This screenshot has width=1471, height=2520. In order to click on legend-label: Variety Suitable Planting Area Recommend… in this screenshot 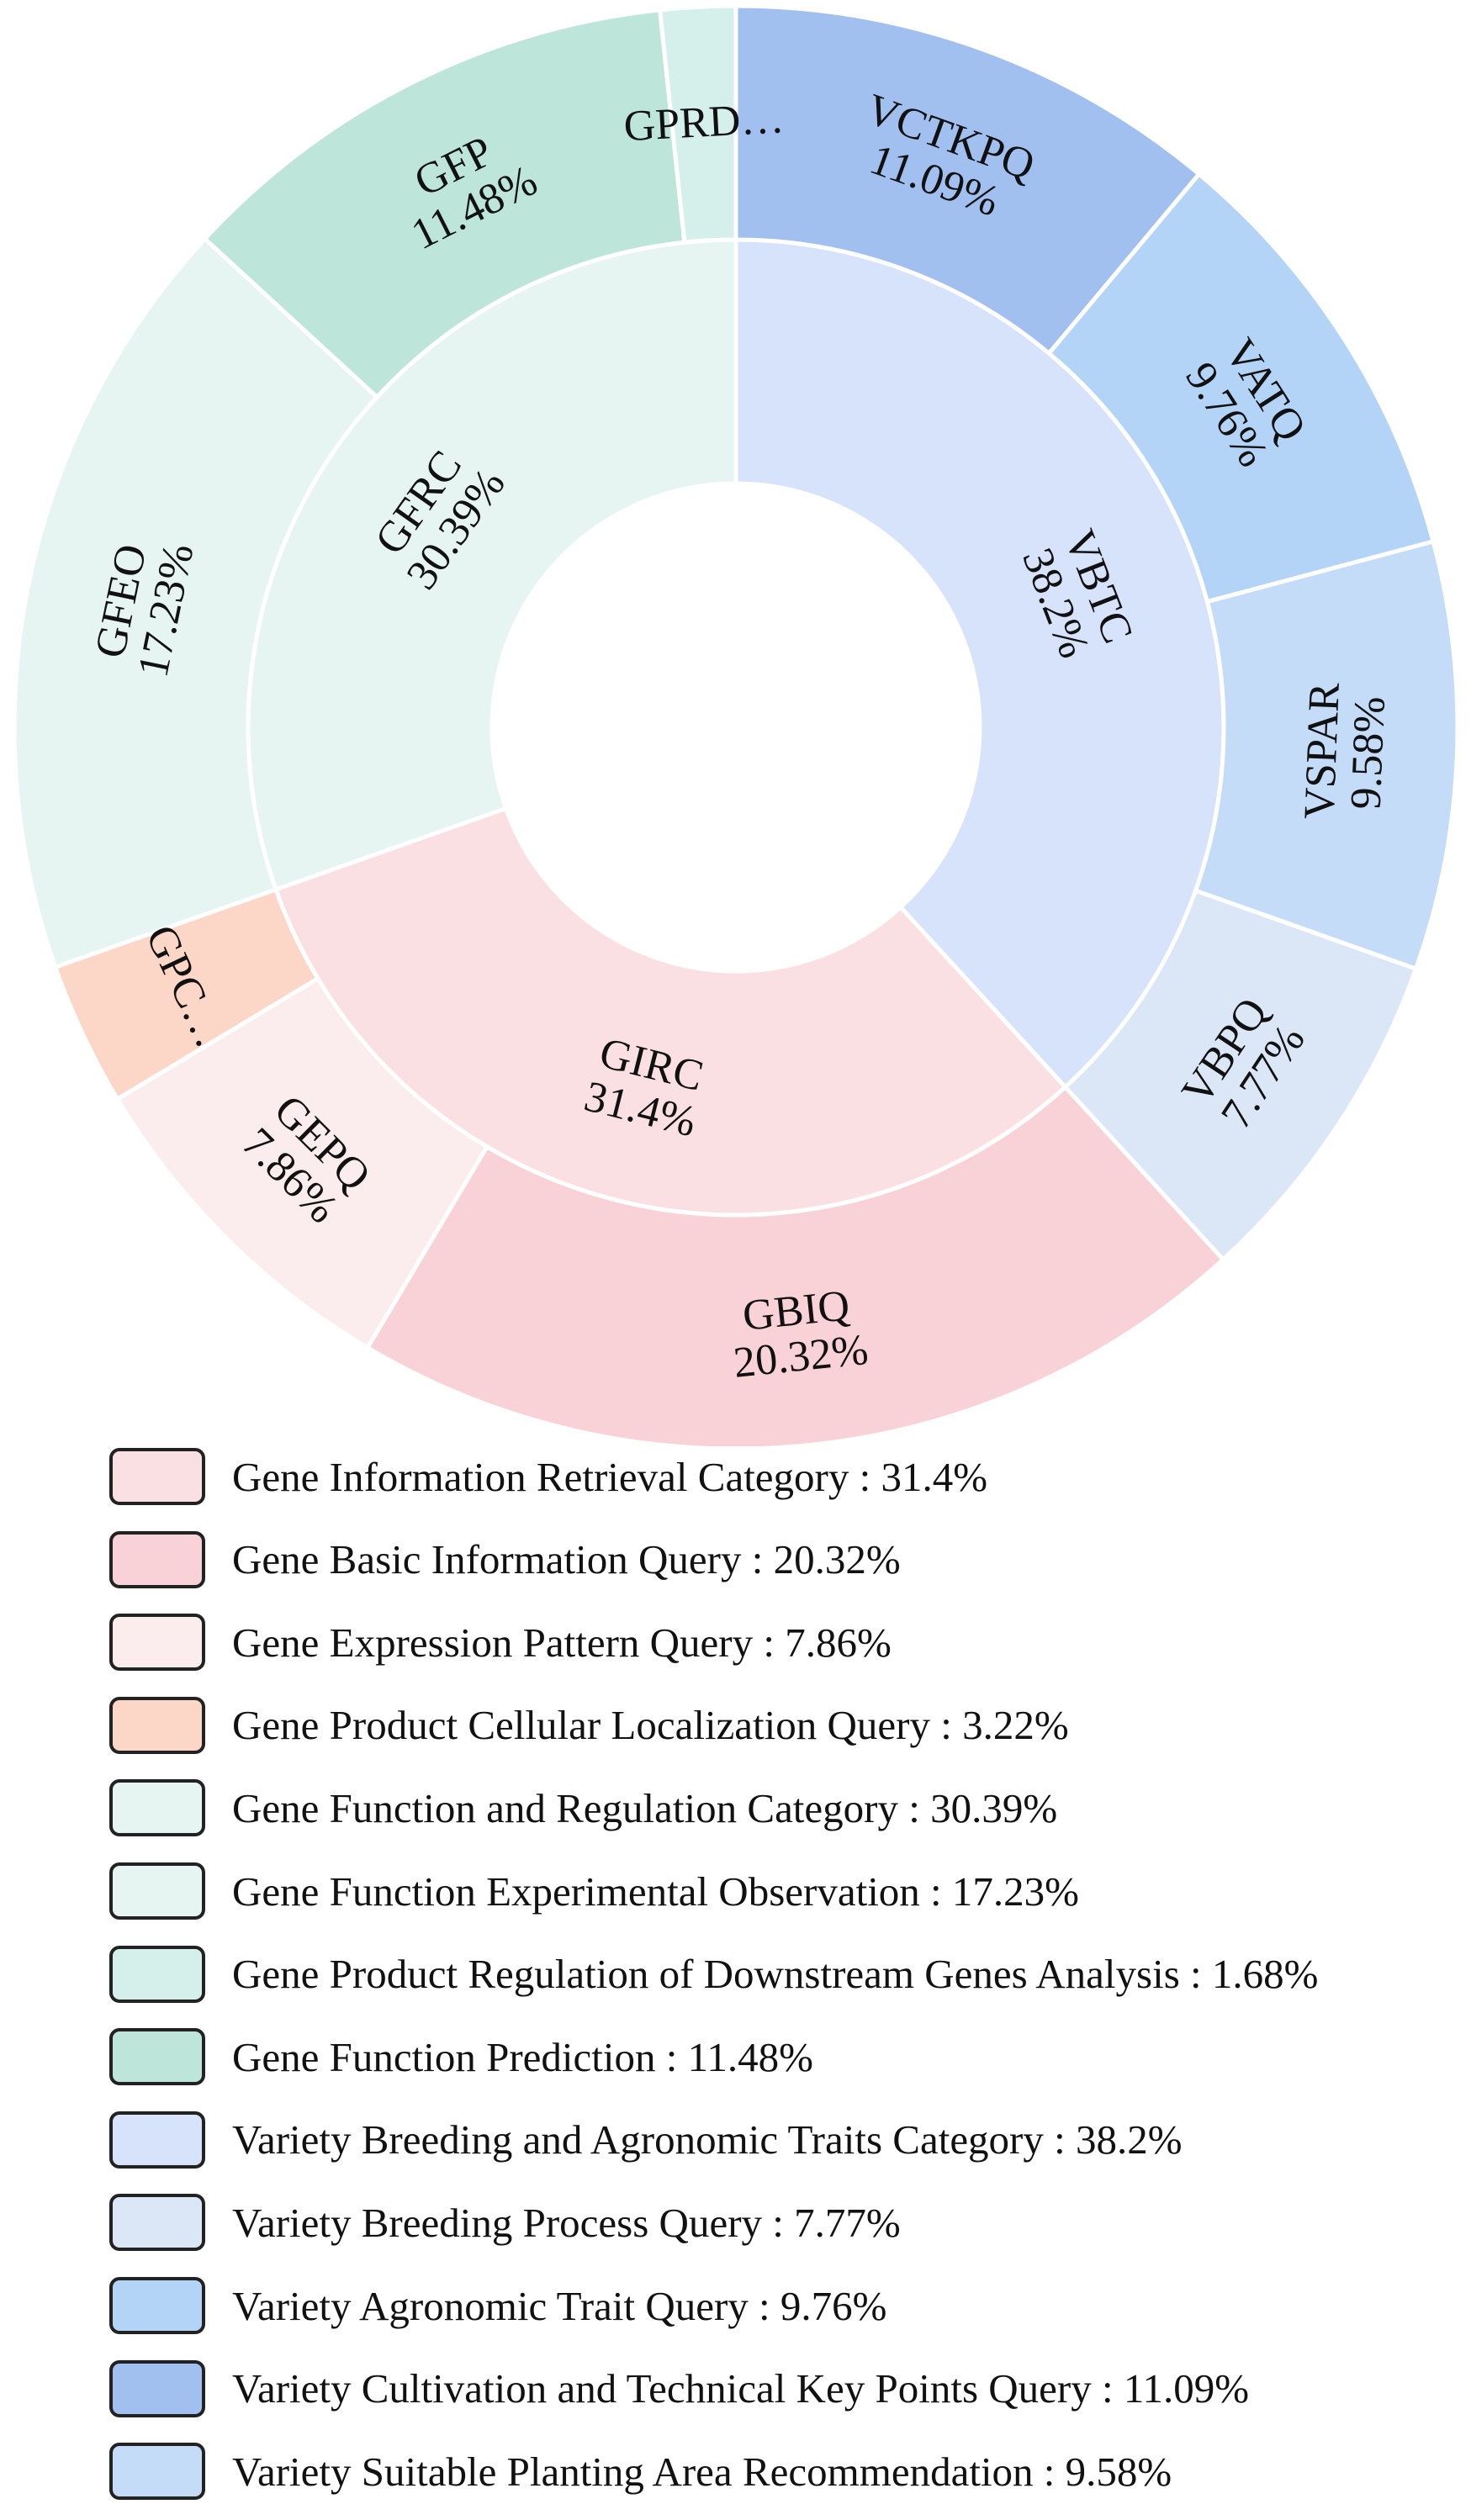, I will do `click(702, 2471)`.